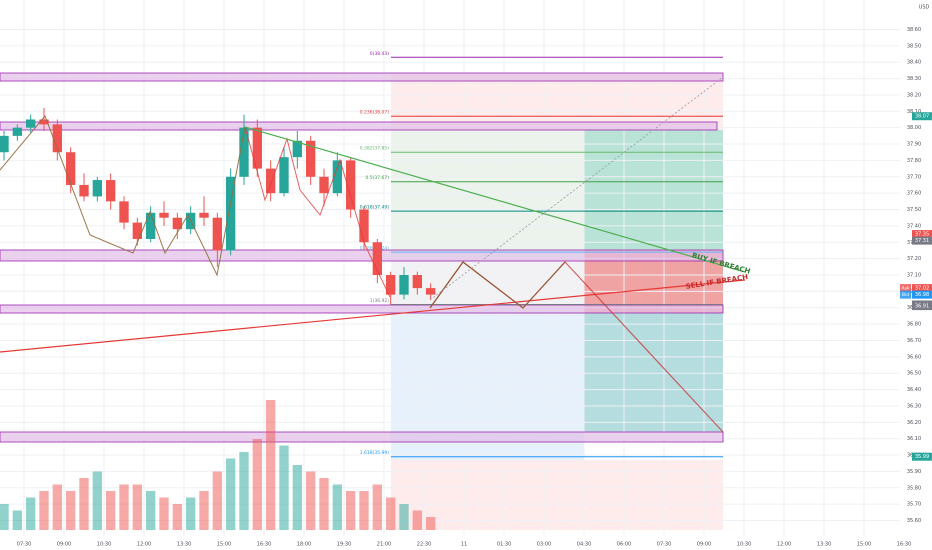  Describe the element at coordinates (922, 295) in the screenshot. I see `price-badge-label: 36.98` at that location.